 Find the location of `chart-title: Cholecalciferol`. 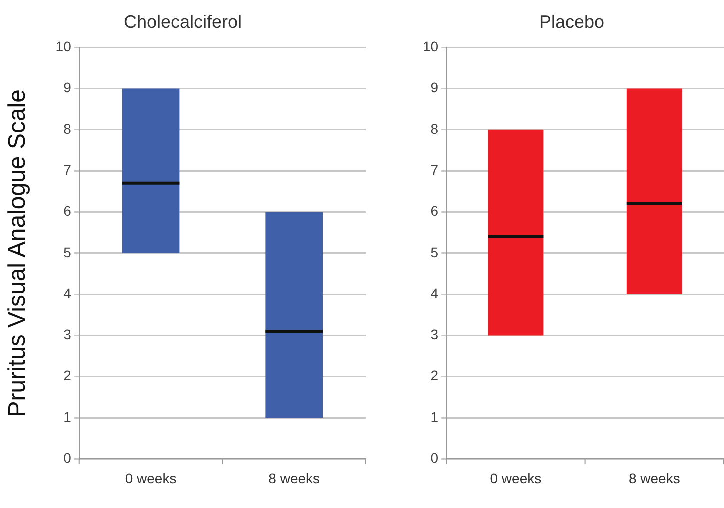

chart-title: Cholecalciferol is located at coordinates (183, 22).